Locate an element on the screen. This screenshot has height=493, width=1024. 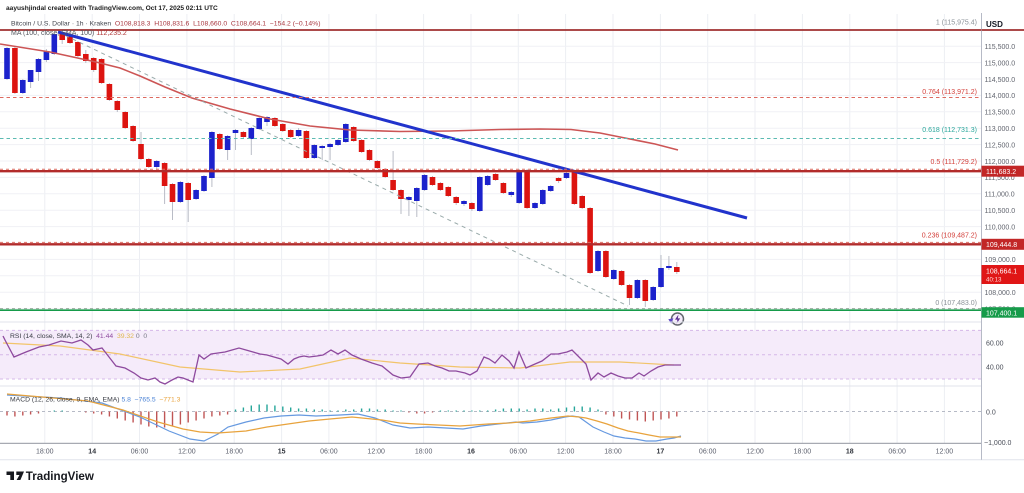
svg-text: 0.618 (112,731.3) is located at coordinates (949, 130).